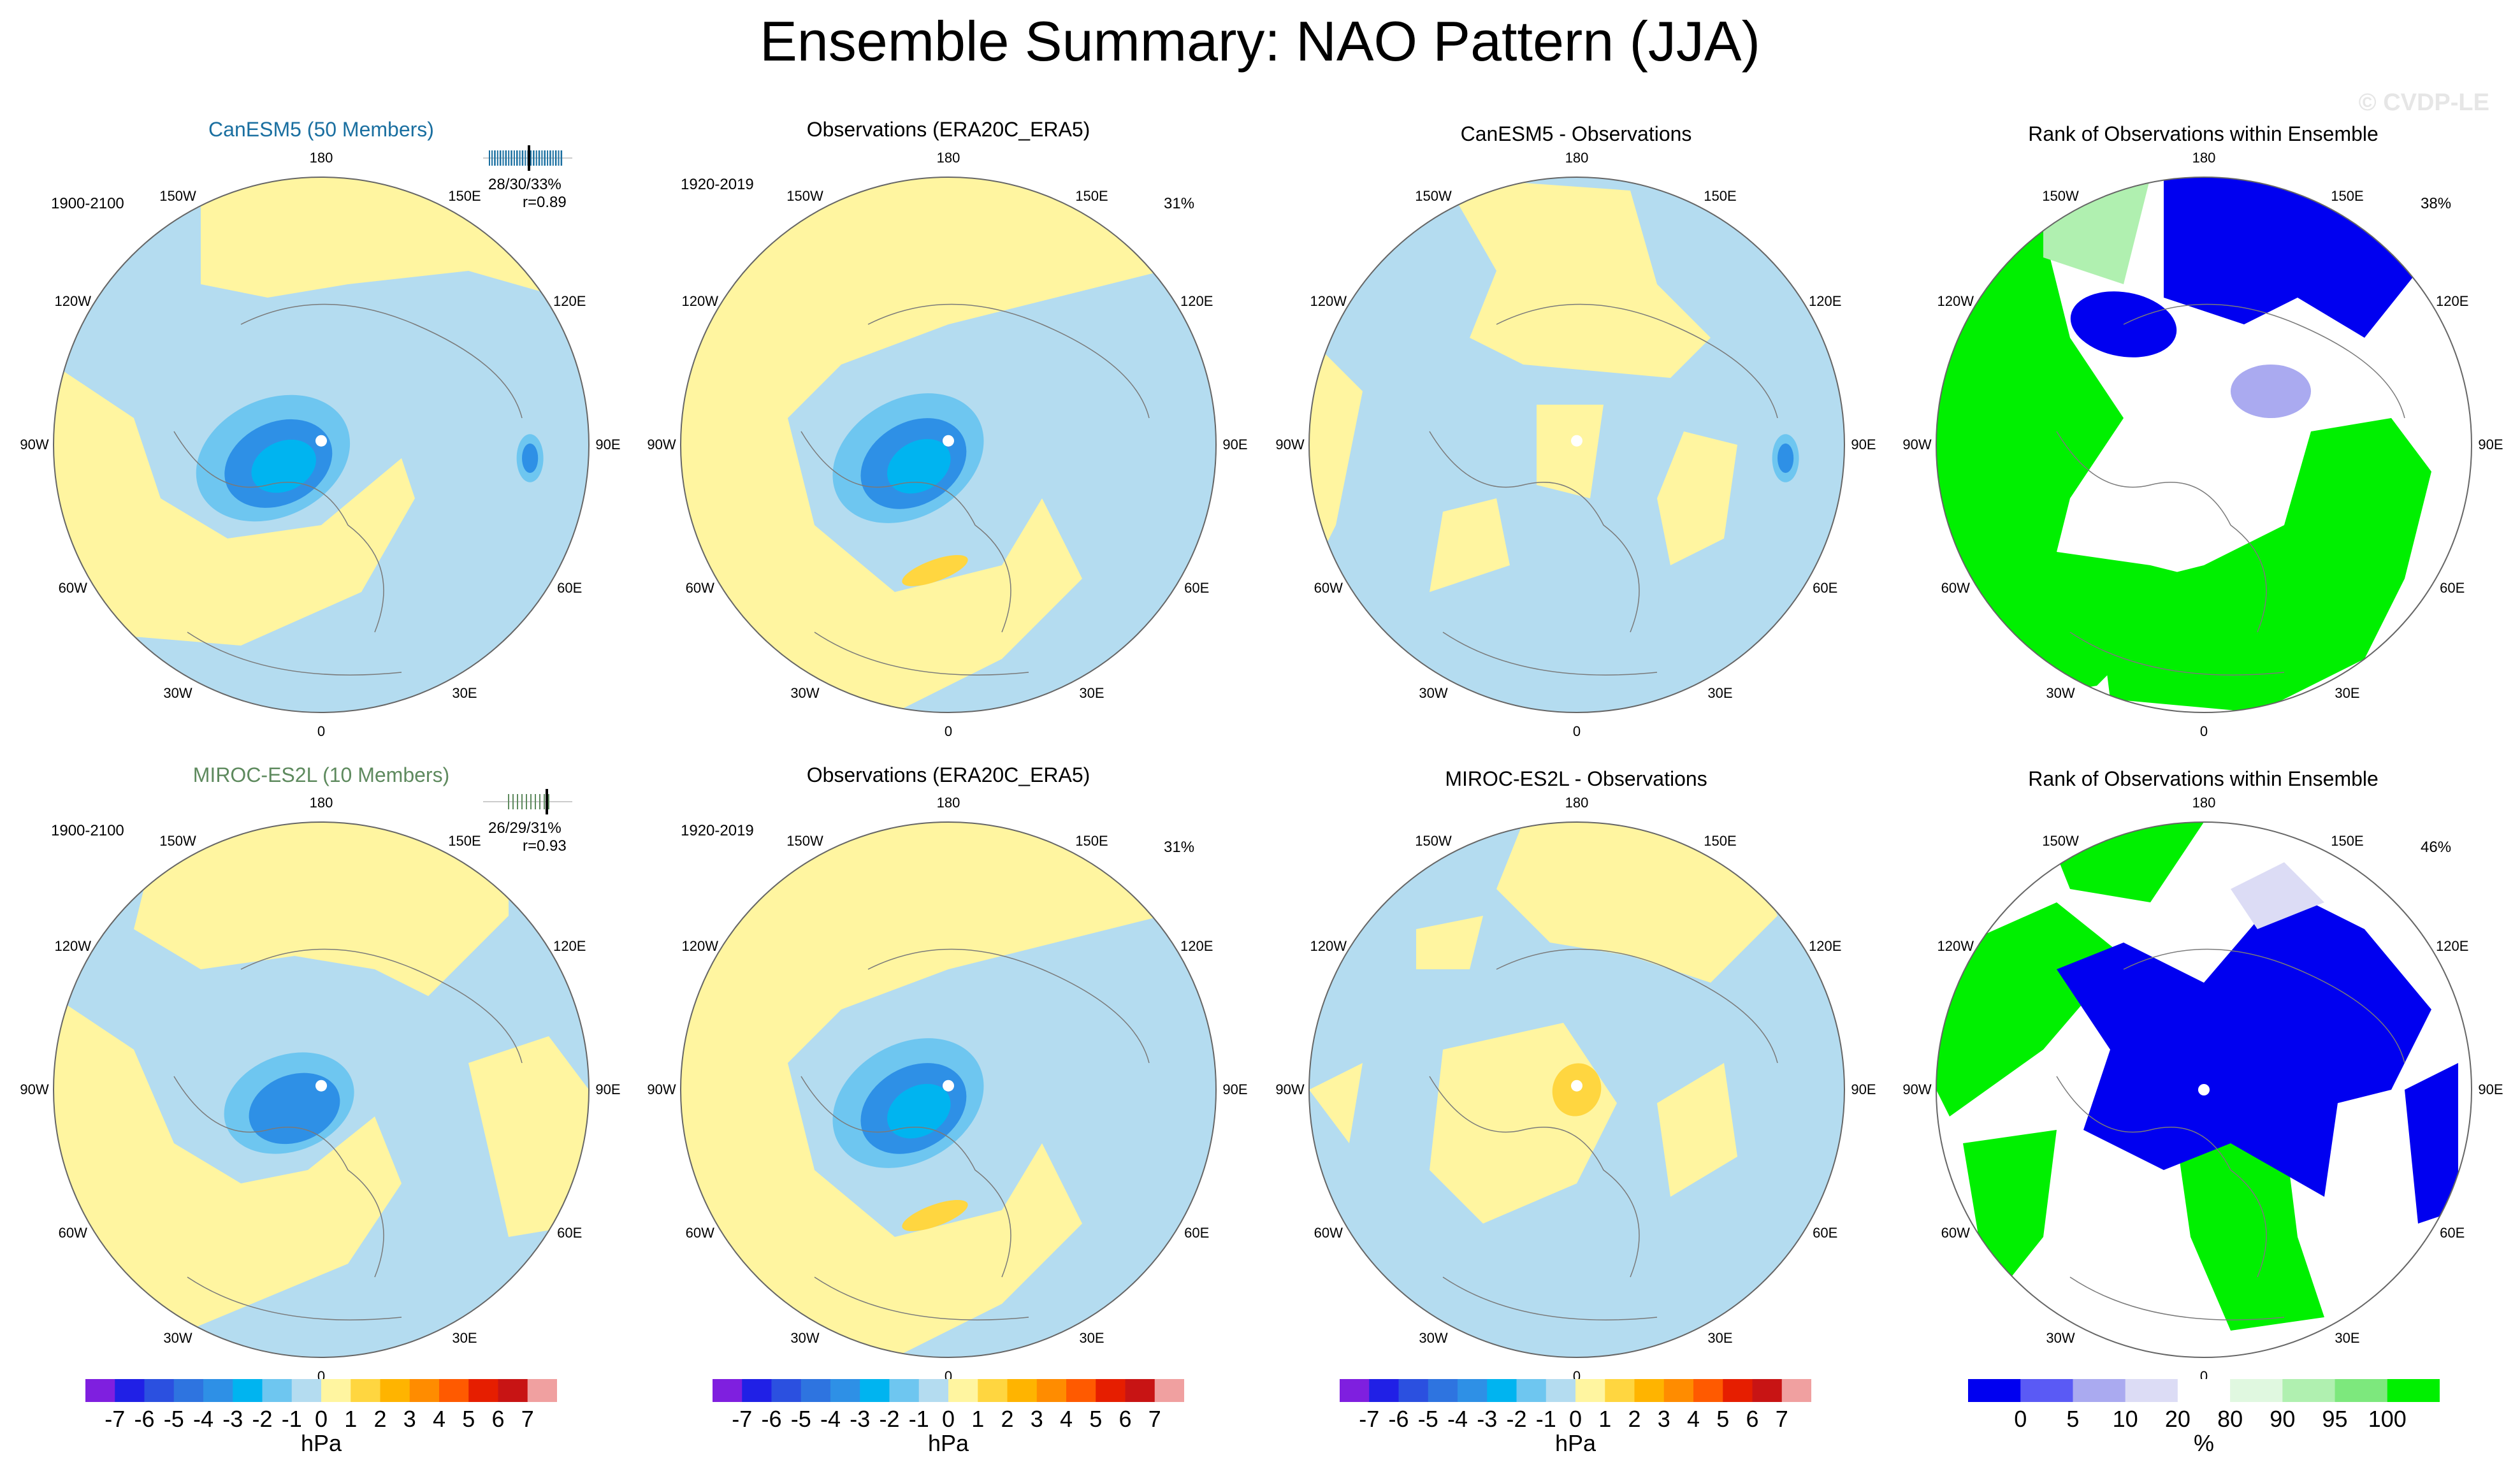 This screenshot has height=1467, width=2520. I want to click on rank-blue-main, so click(2244, 1043).